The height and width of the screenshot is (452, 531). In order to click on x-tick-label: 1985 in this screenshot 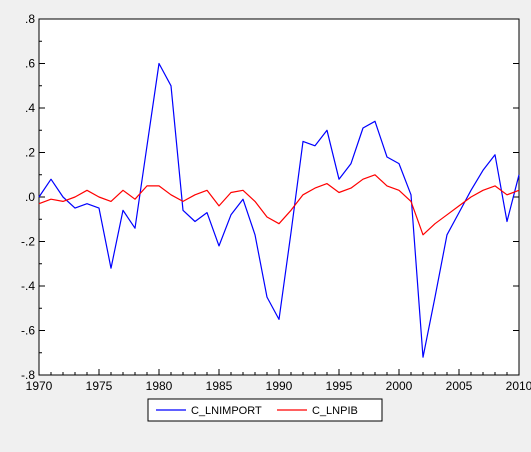, I will do `click(219, 386)`.